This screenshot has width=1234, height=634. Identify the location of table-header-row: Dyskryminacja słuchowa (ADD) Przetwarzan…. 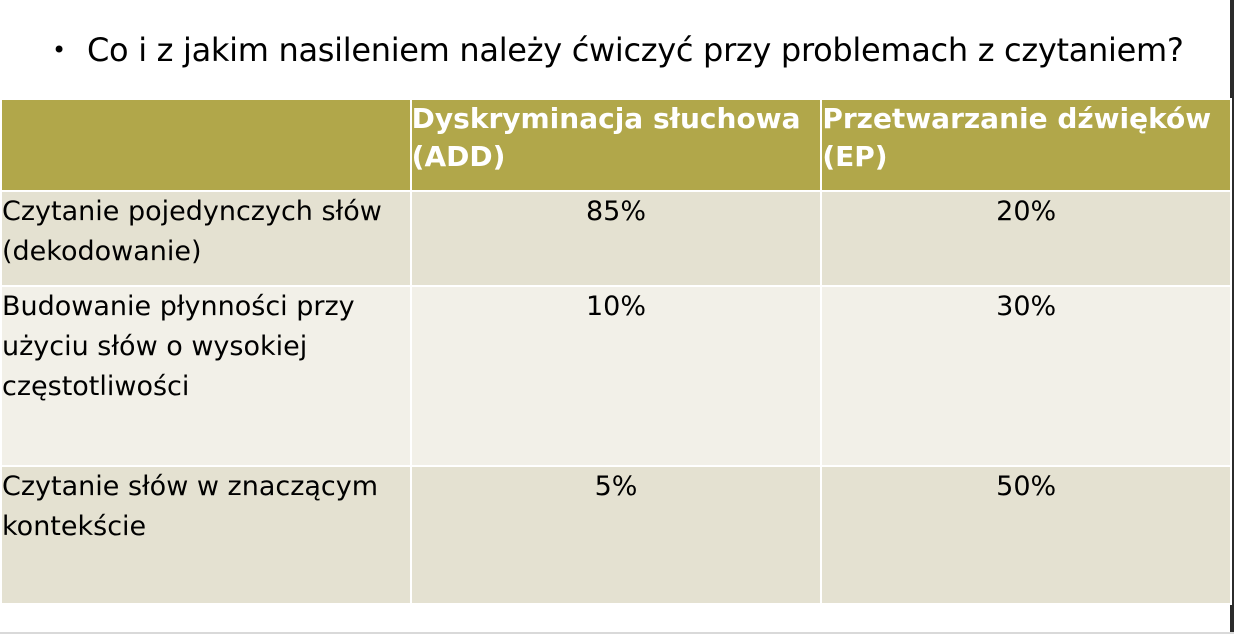
(616, 145).